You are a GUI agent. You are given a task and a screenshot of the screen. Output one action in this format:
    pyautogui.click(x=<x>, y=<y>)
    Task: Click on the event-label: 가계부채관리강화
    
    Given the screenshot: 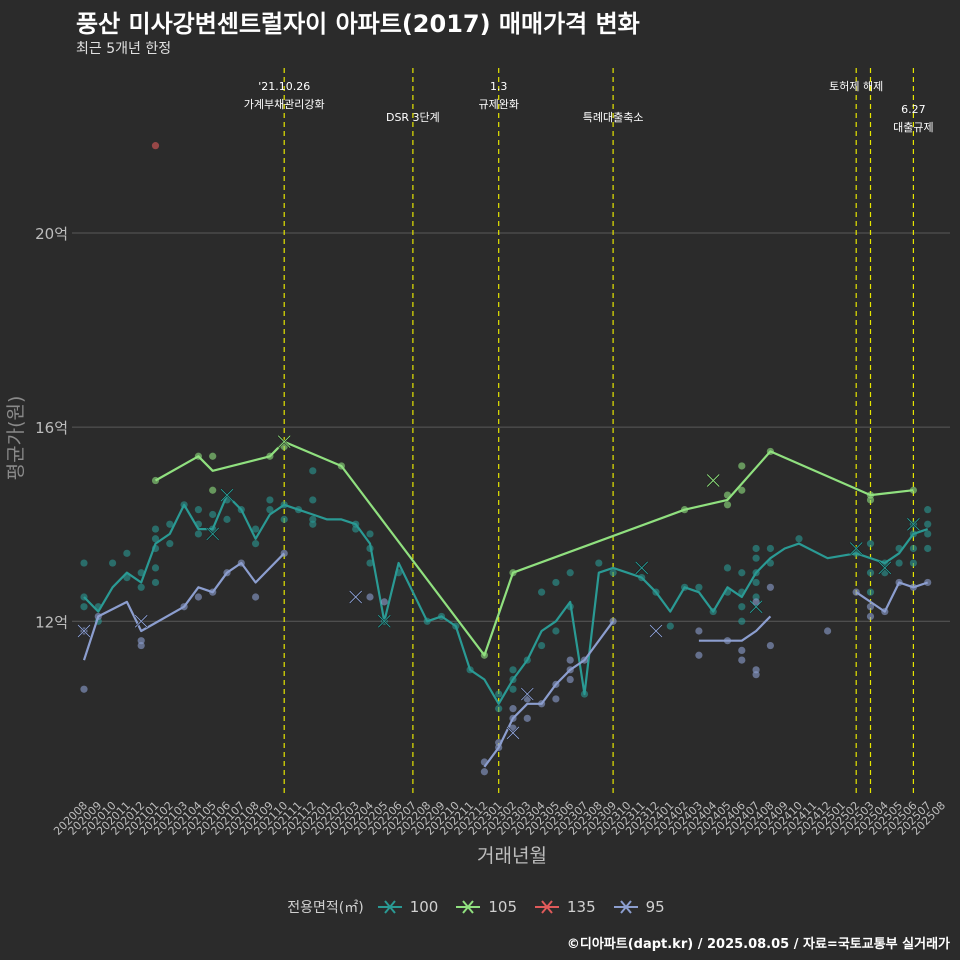 What is the action you would take?
    pyautogui.click(x=284, y=104)
    